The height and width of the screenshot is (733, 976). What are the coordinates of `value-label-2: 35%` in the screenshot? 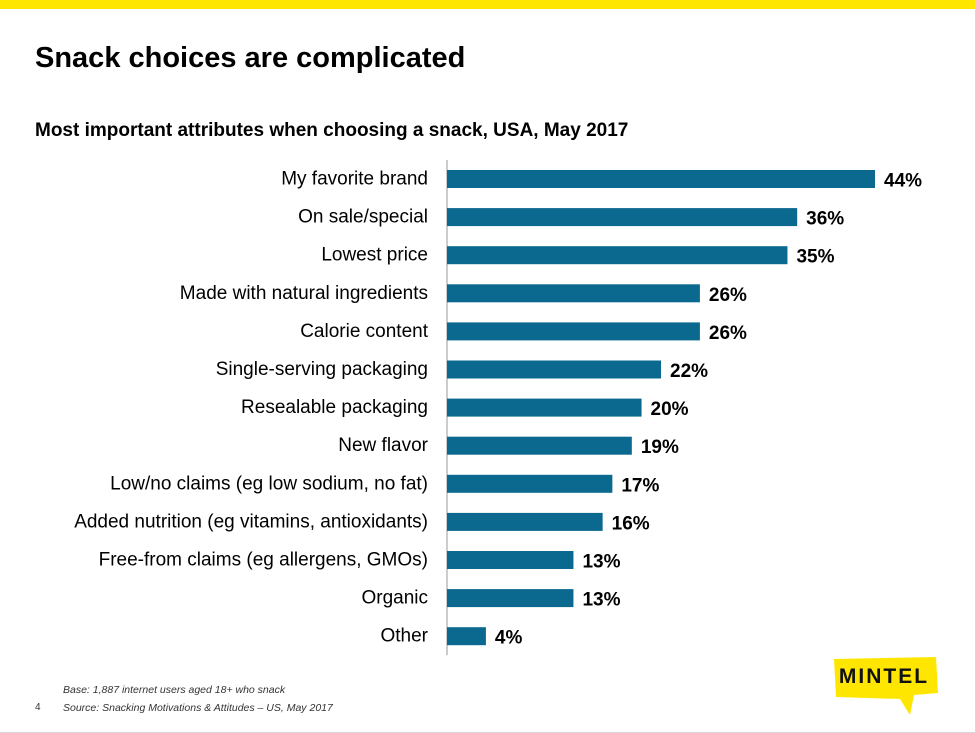 It's located at (815, 257).